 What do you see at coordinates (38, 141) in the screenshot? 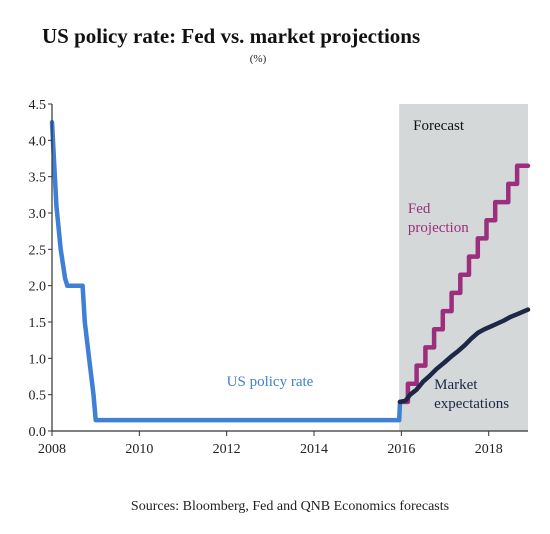
I see `y-tick-label: 4.0` at bounding box center [38, 141].